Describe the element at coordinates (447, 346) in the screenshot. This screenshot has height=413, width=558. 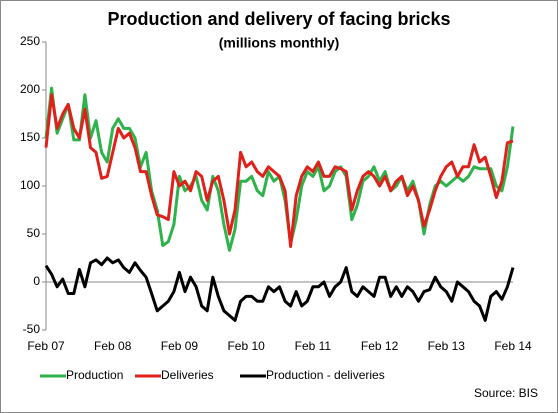
I see `x-tick-label: Feb 13` at that location.